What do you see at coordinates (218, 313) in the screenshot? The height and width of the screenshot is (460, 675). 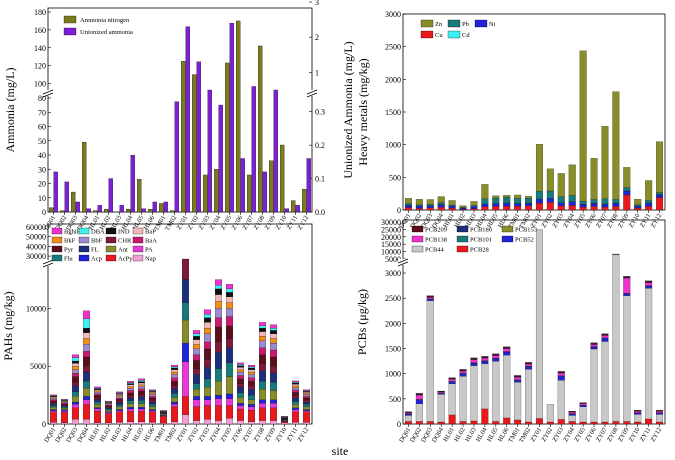 I see `pahs-bbf-bar` at bounding box center [218, 313].